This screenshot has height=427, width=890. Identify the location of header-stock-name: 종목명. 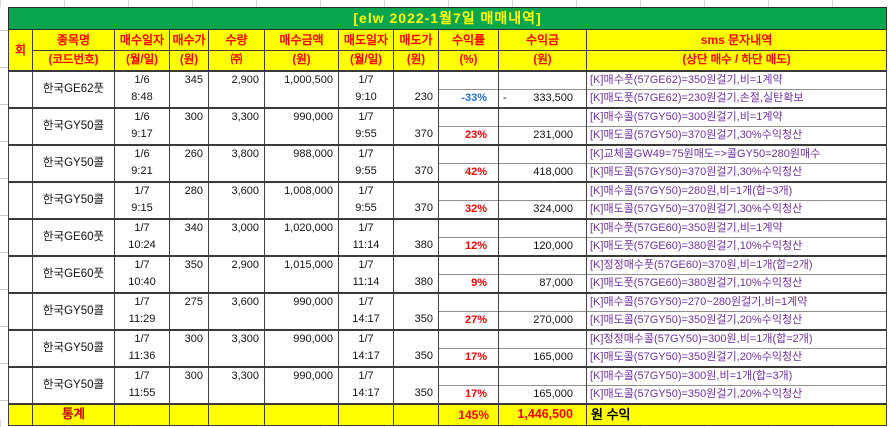
(73, 40).